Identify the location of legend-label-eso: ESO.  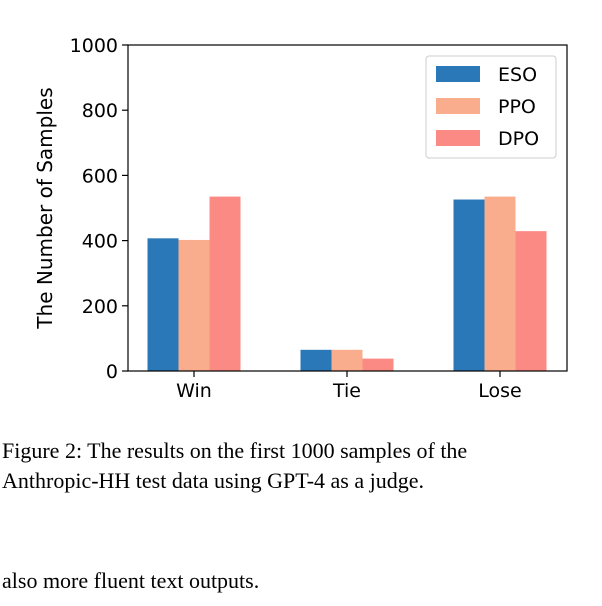
(517, 75).